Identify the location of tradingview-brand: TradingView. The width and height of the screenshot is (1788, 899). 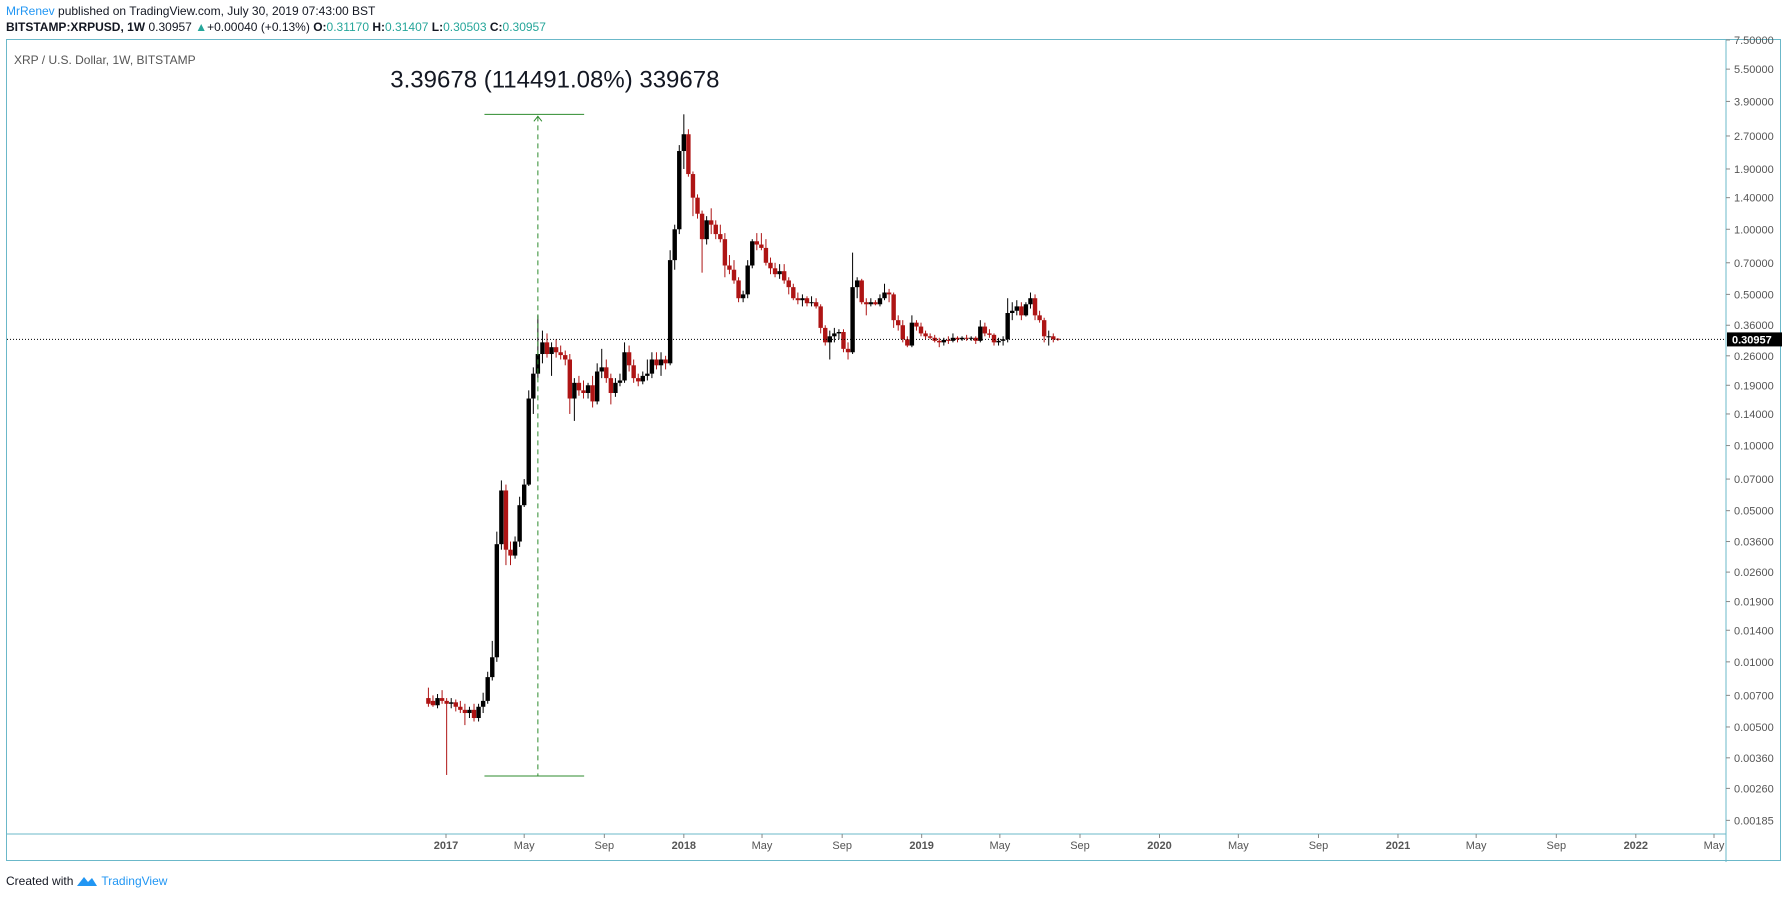
(134, 881).